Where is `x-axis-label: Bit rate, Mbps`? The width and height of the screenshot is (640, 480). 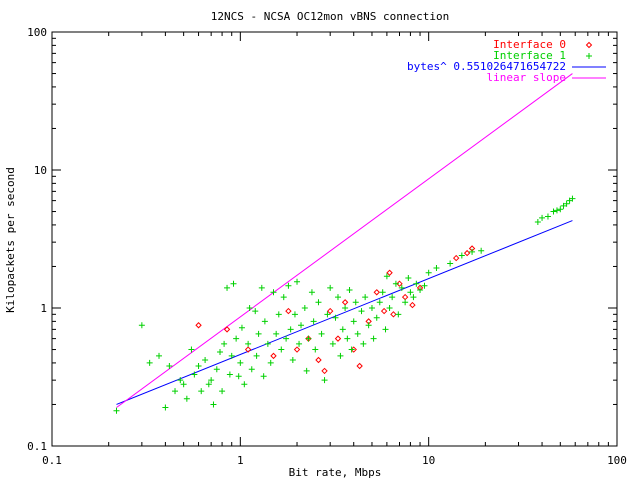
x-axis-label: Bit rate, Mbps is located at coordinates (335, 472).